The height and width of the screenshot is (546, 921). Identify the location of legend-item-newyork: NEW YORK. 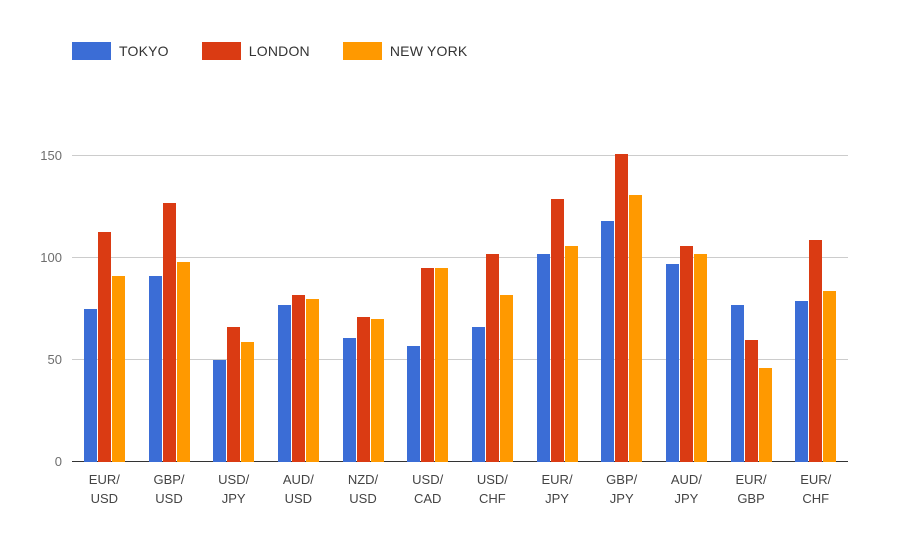
(405, 51).